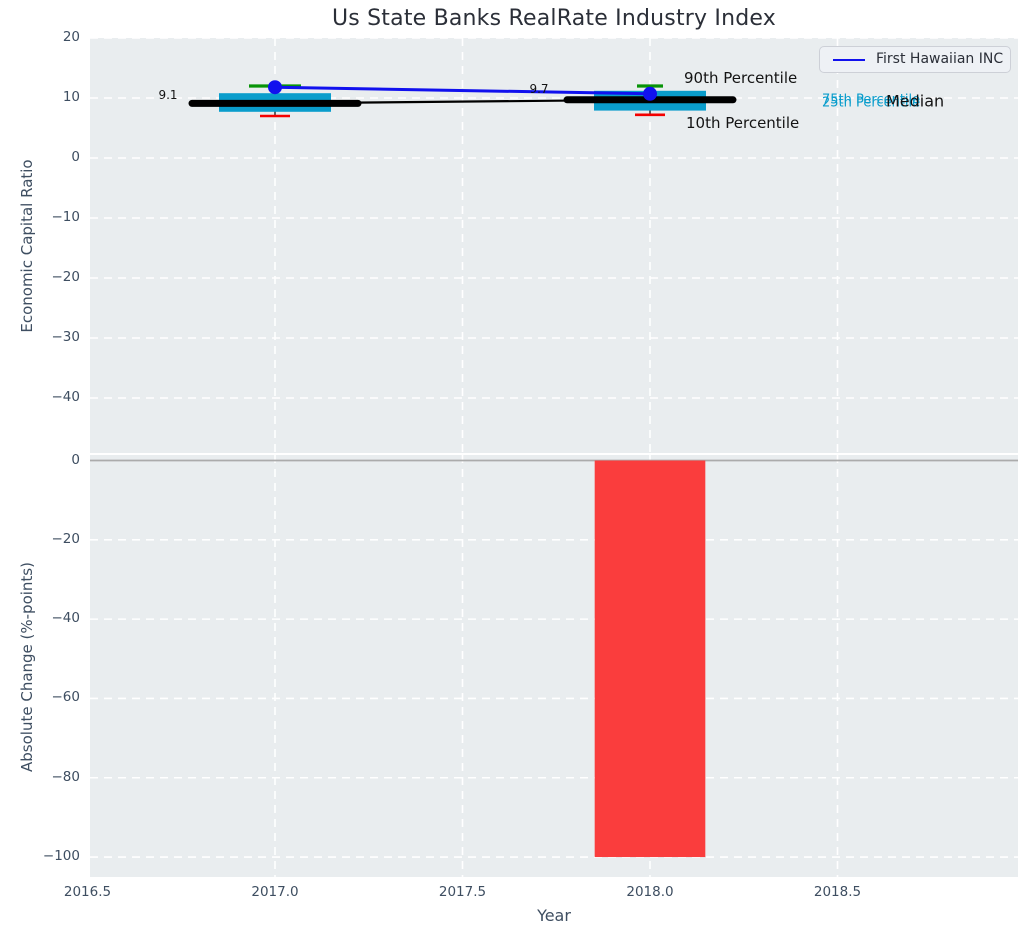  I want to click on change-bar, so click(650, 659).